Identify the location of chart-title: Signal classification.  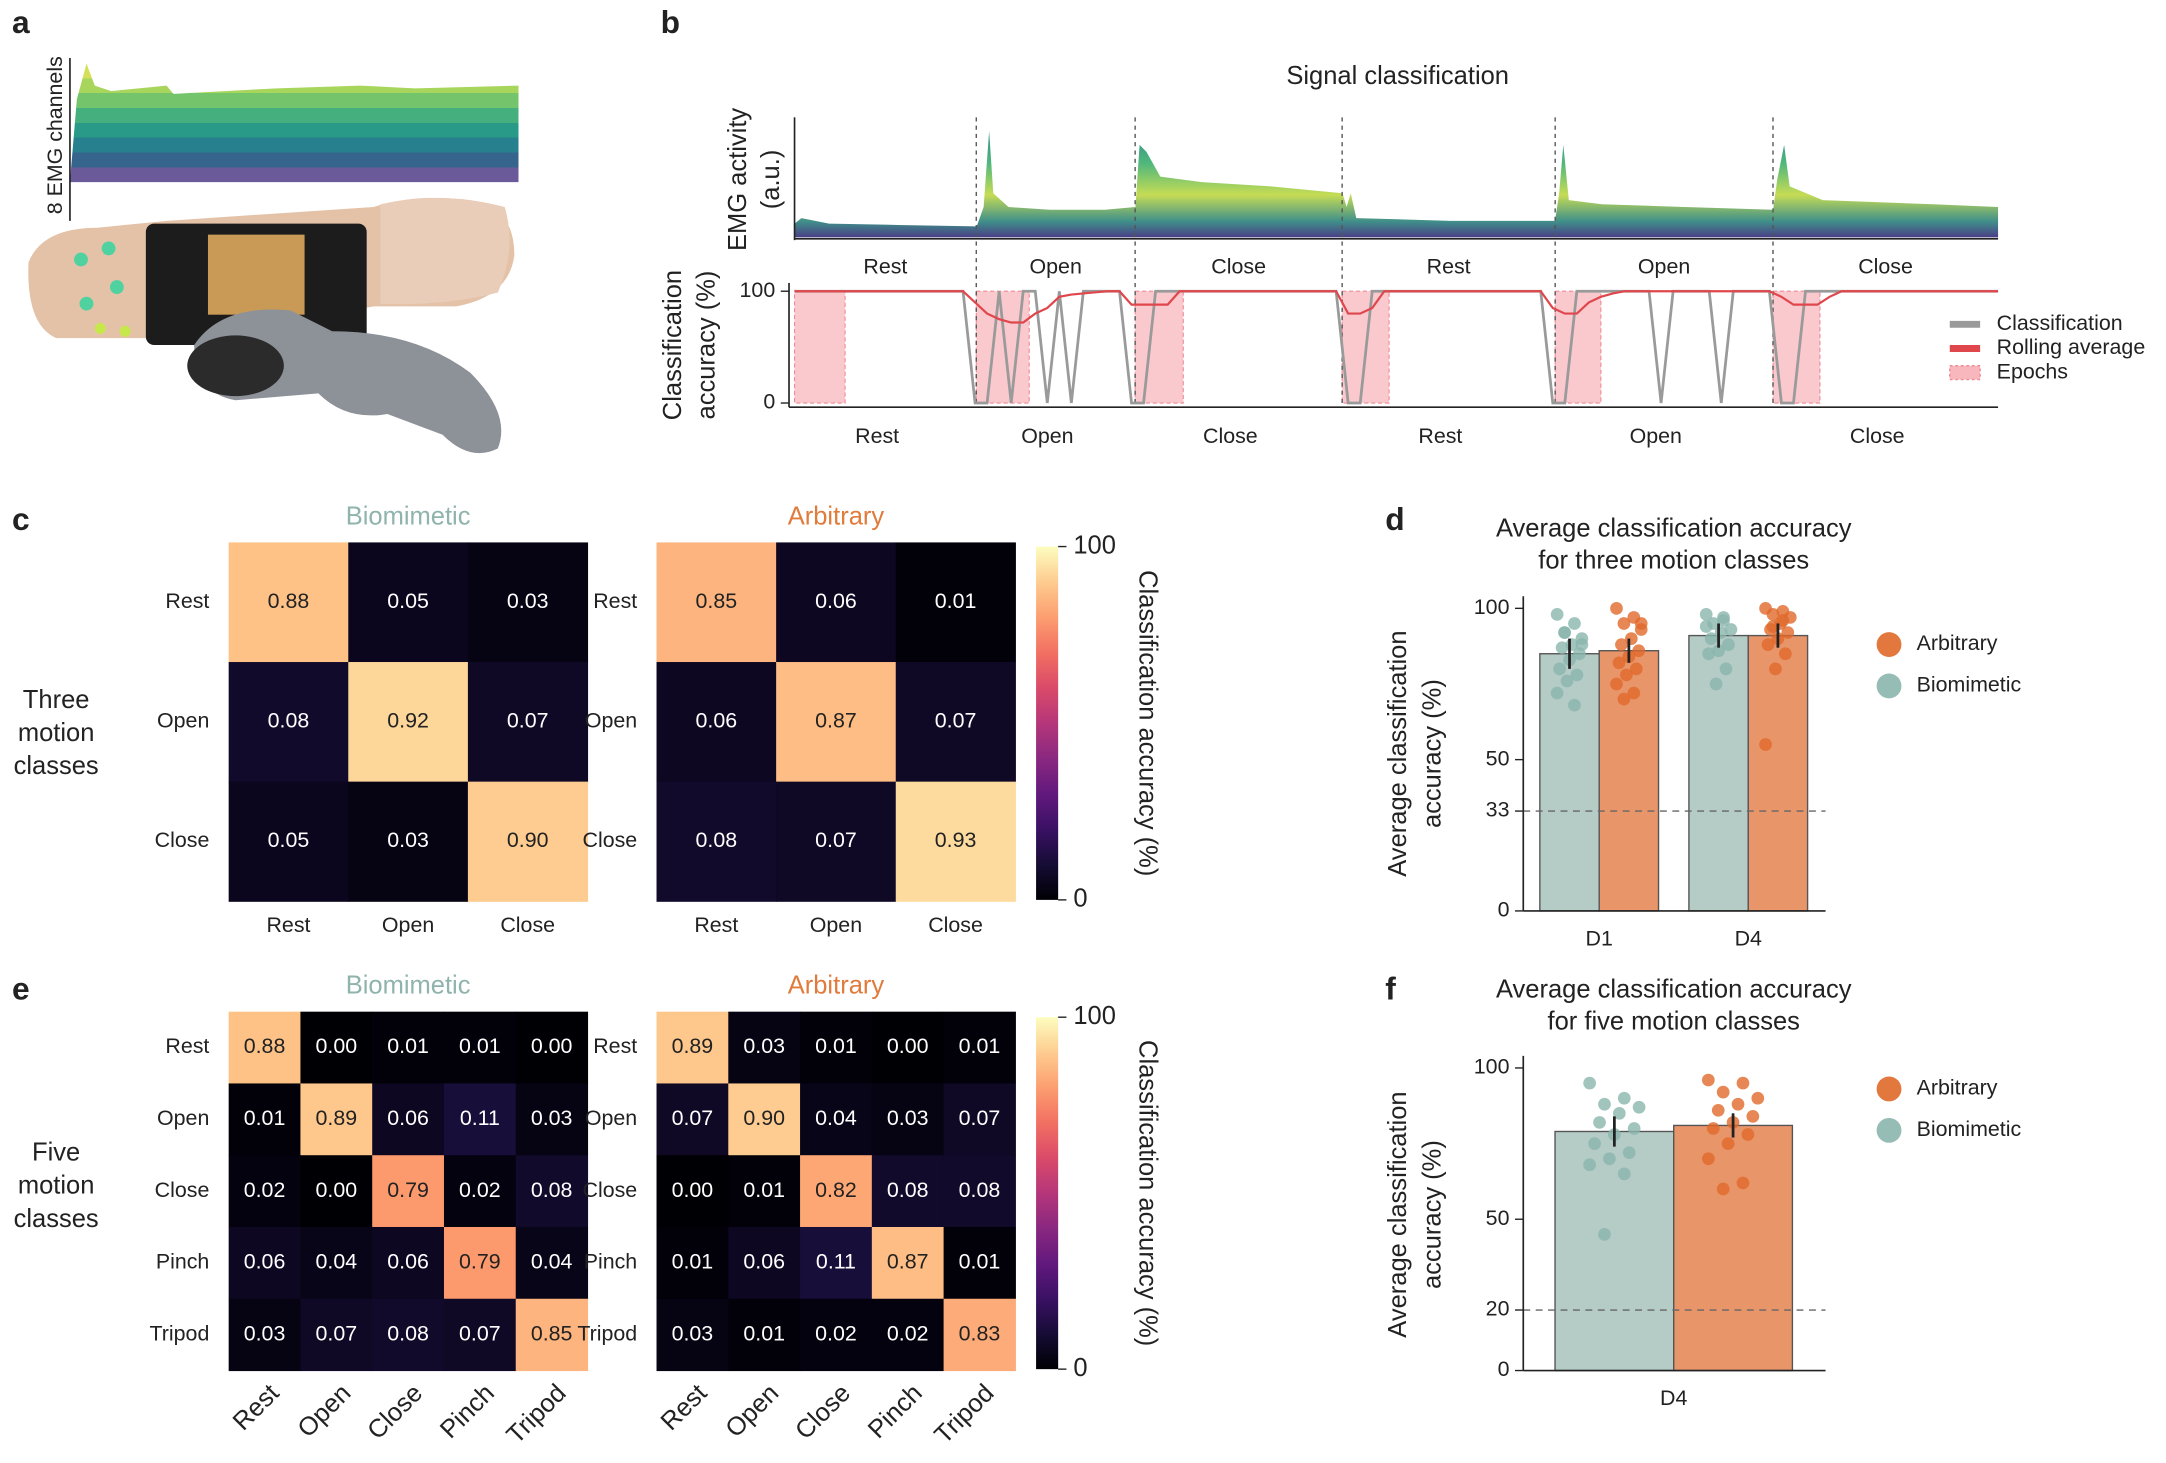
(1397, 76).